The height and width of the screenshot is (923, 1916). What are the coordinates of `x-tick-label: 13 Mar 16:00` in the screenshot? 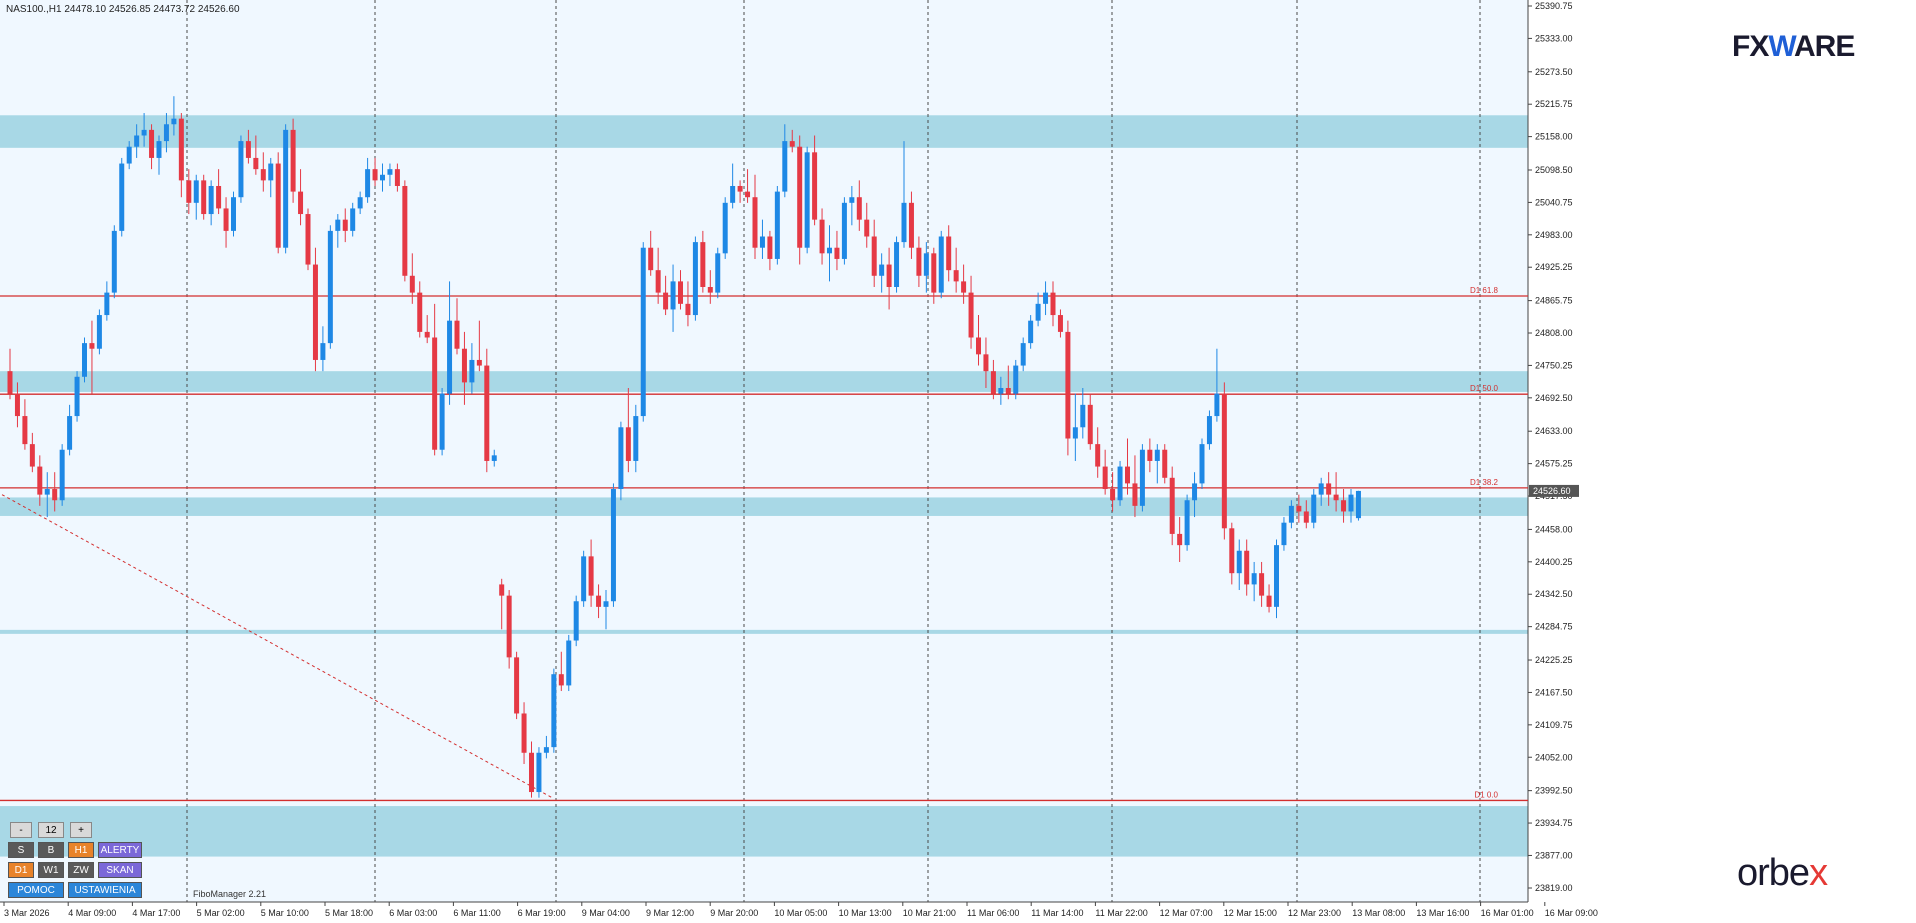 It's located at (1442, 913).